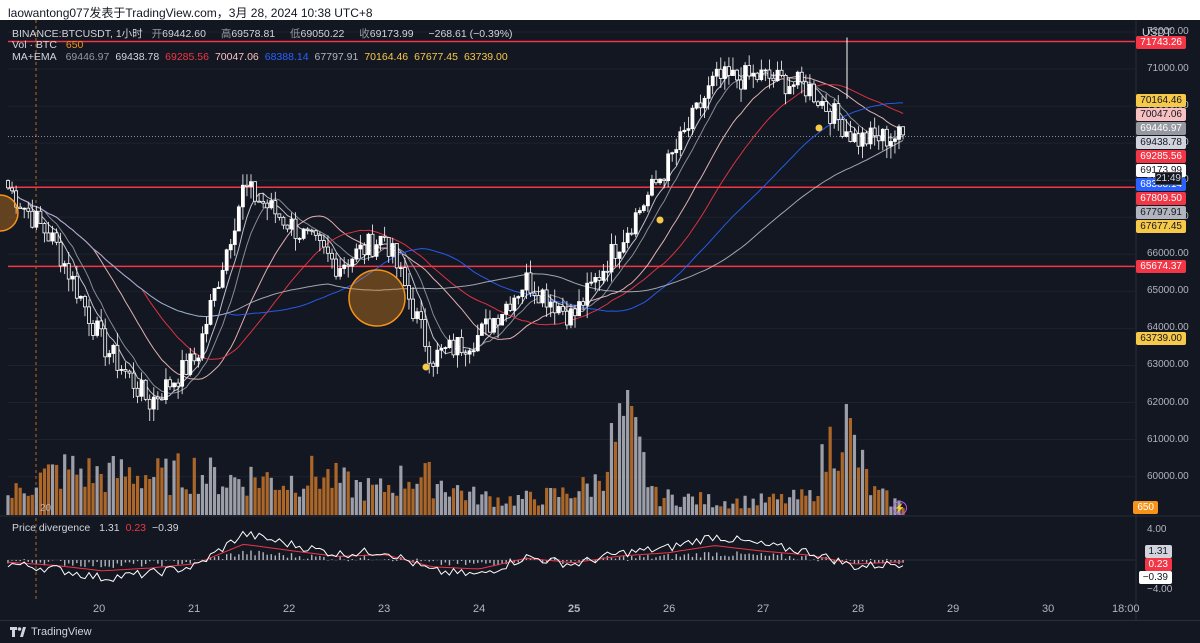 The width and height of the screenshot is (1200, 643). What do you see at coordinates (900, 508) in the screenshot?
I see `lightning-icon: ⚡` at bounding box center [900, 508].